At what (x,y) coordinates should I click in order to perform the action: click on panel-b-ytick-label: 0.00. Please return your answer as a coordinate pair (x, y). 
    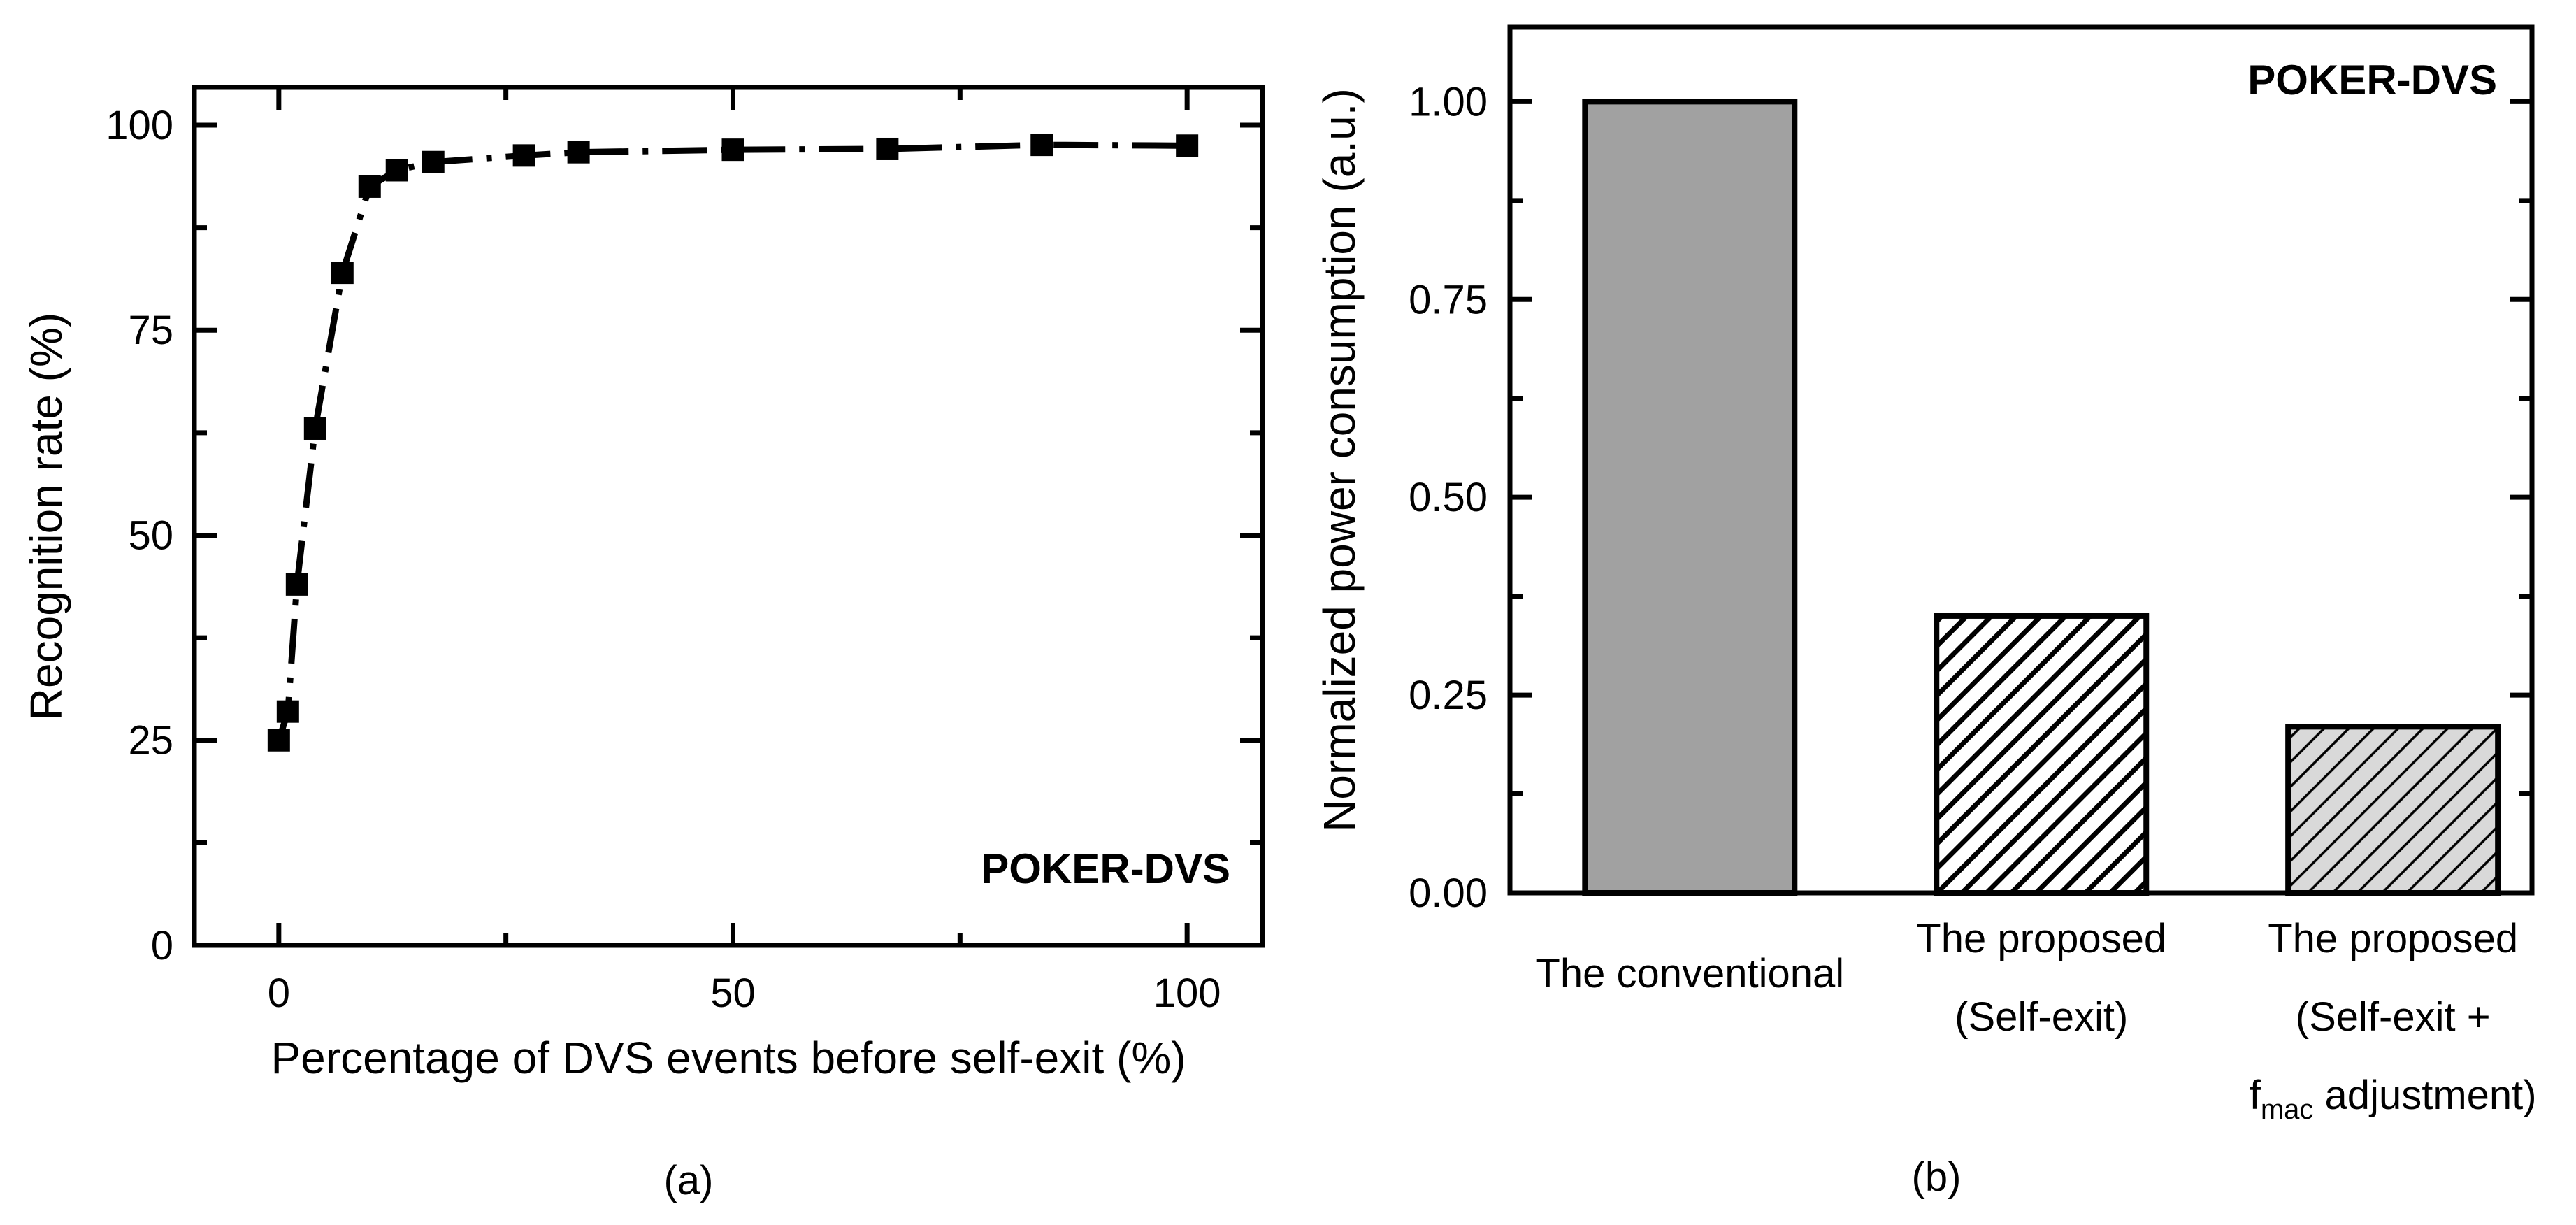
    Looking at the image, I should click on (1448, 894).